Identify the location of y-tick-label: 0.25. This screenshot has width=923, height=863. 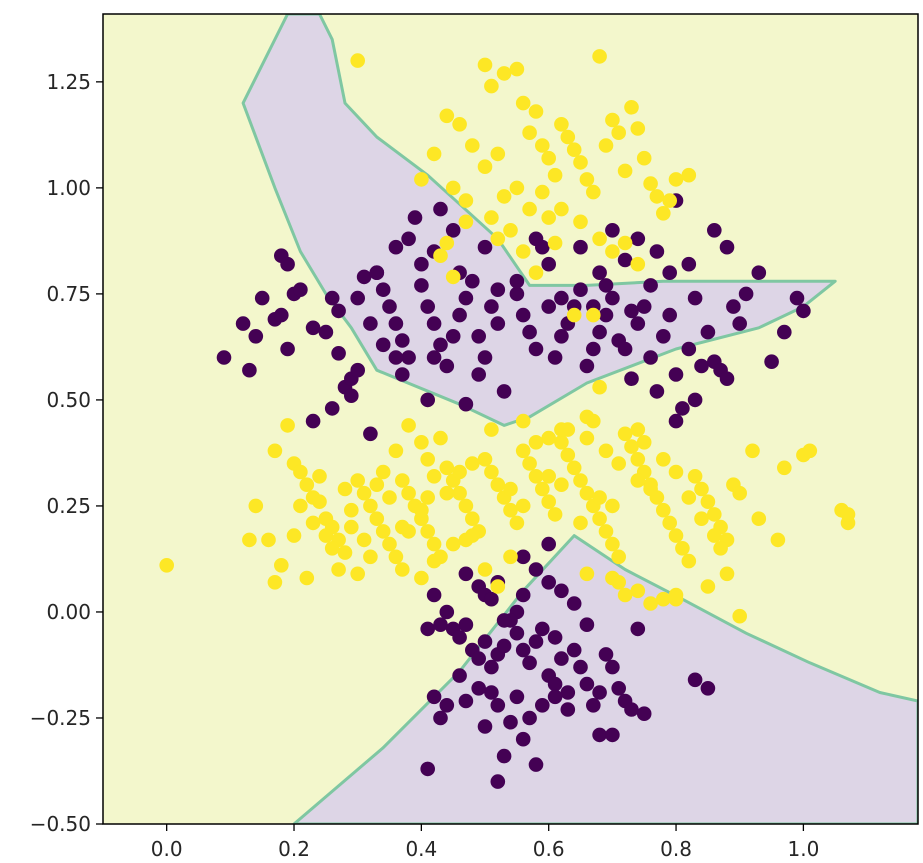
(68, 506).